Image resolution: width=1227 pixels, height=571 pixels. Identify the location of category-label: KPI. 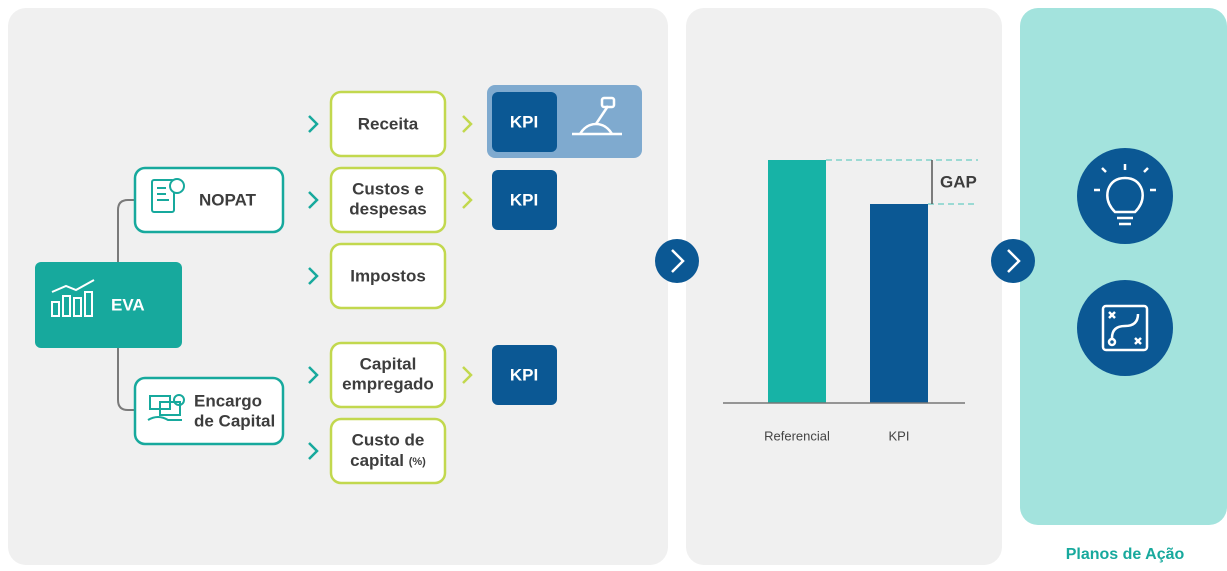
(899, 435).